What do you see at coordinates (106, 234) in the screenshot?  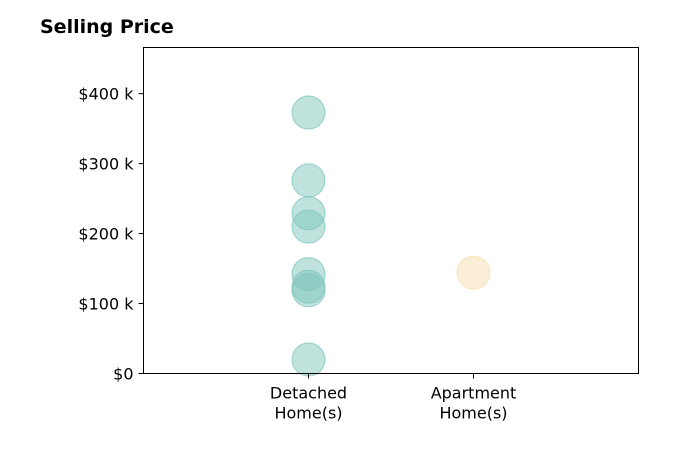 I see `y-tick-label: $200 k` at bounding box center [106, 234].